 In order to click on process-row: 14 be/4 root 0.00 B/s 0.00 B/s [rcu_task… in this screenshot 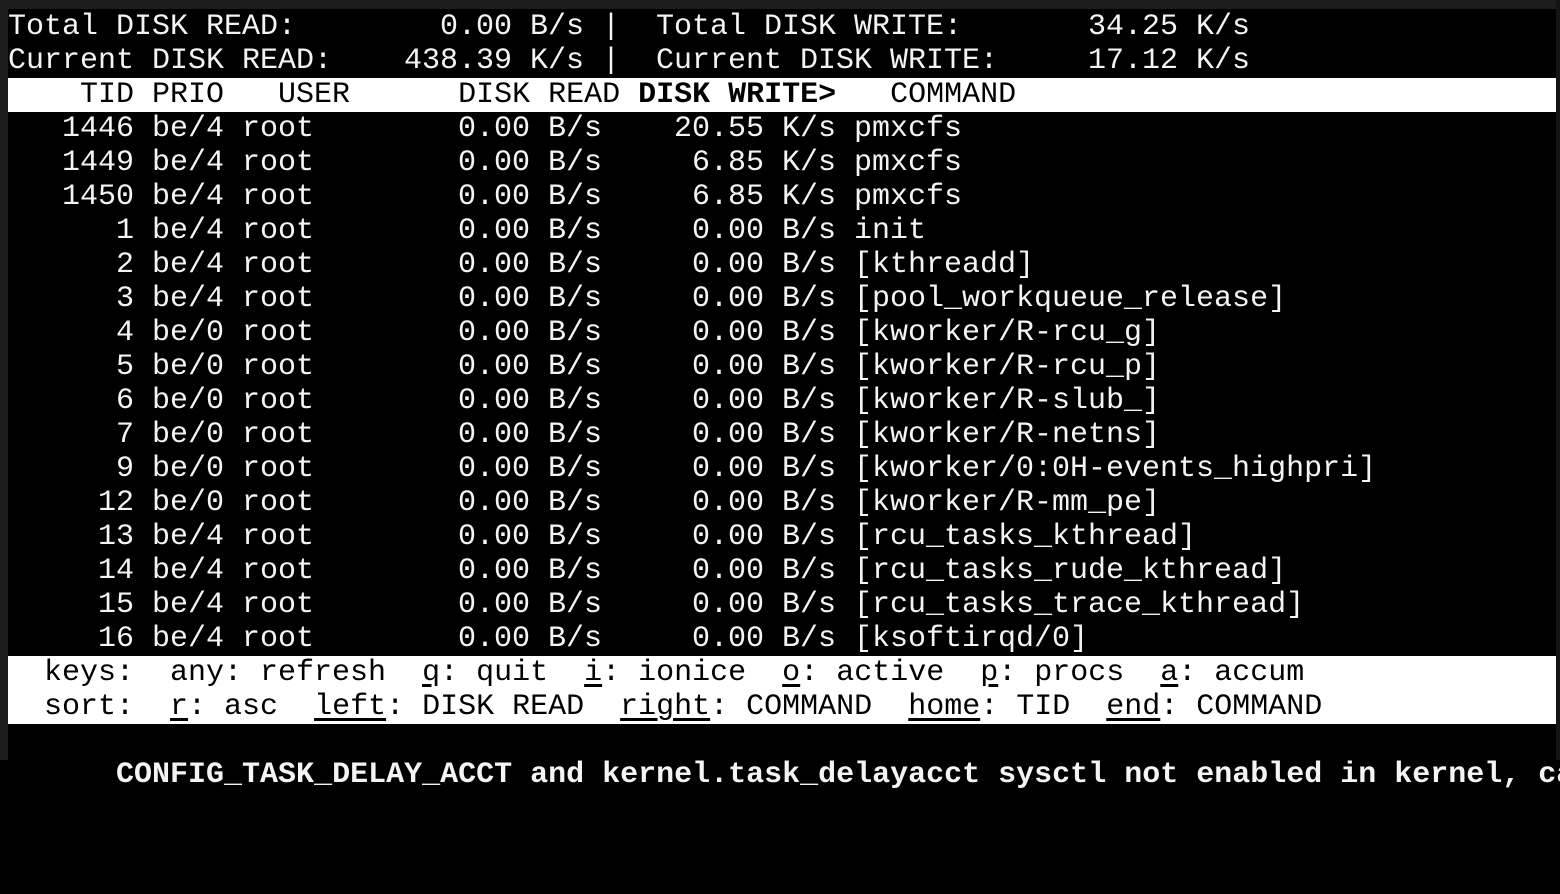, I will do `click(782, 571)`.